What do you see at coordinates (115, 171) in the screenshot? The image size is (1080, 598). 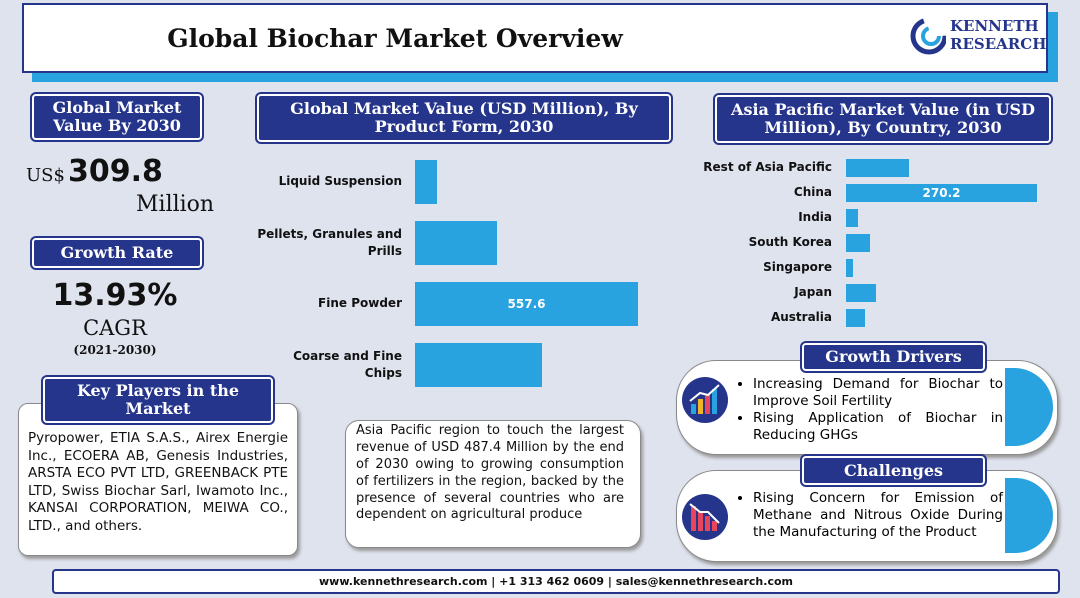 I see `market-value: 309.8` at bounding box center [115, 171].